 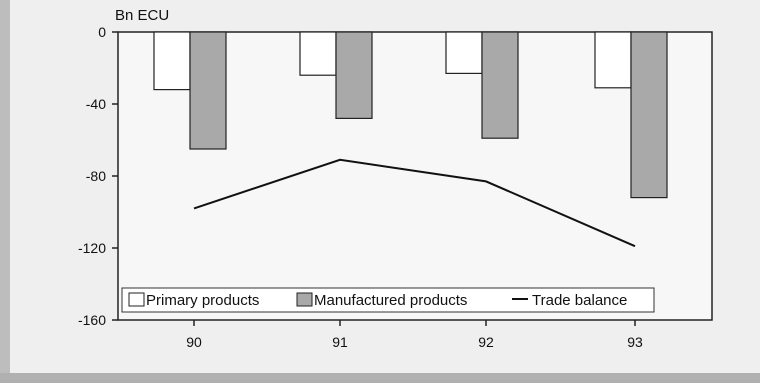 I want to click on trade-balance-line, so click(x=414, y=203).